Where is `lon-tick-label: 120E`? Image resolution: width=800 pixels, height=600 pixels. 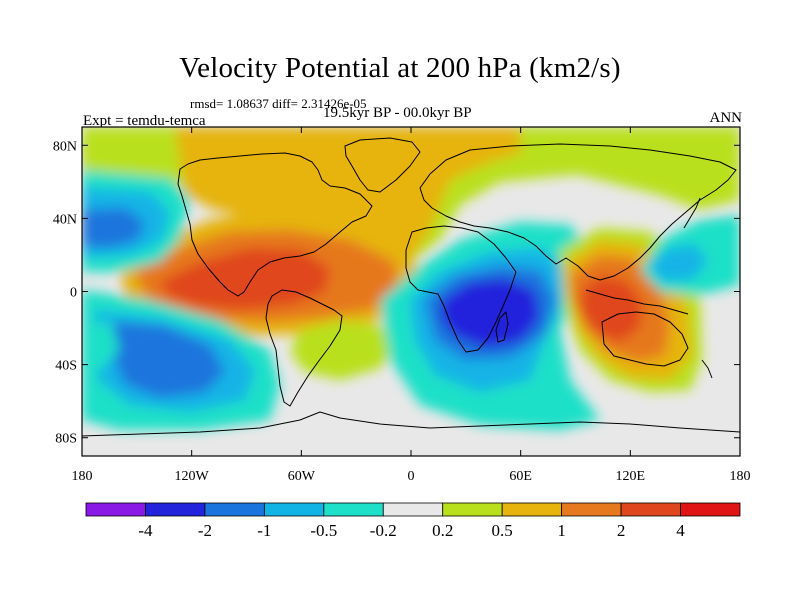
lon-tick-label: 120E is located at coordinates (631, 476).